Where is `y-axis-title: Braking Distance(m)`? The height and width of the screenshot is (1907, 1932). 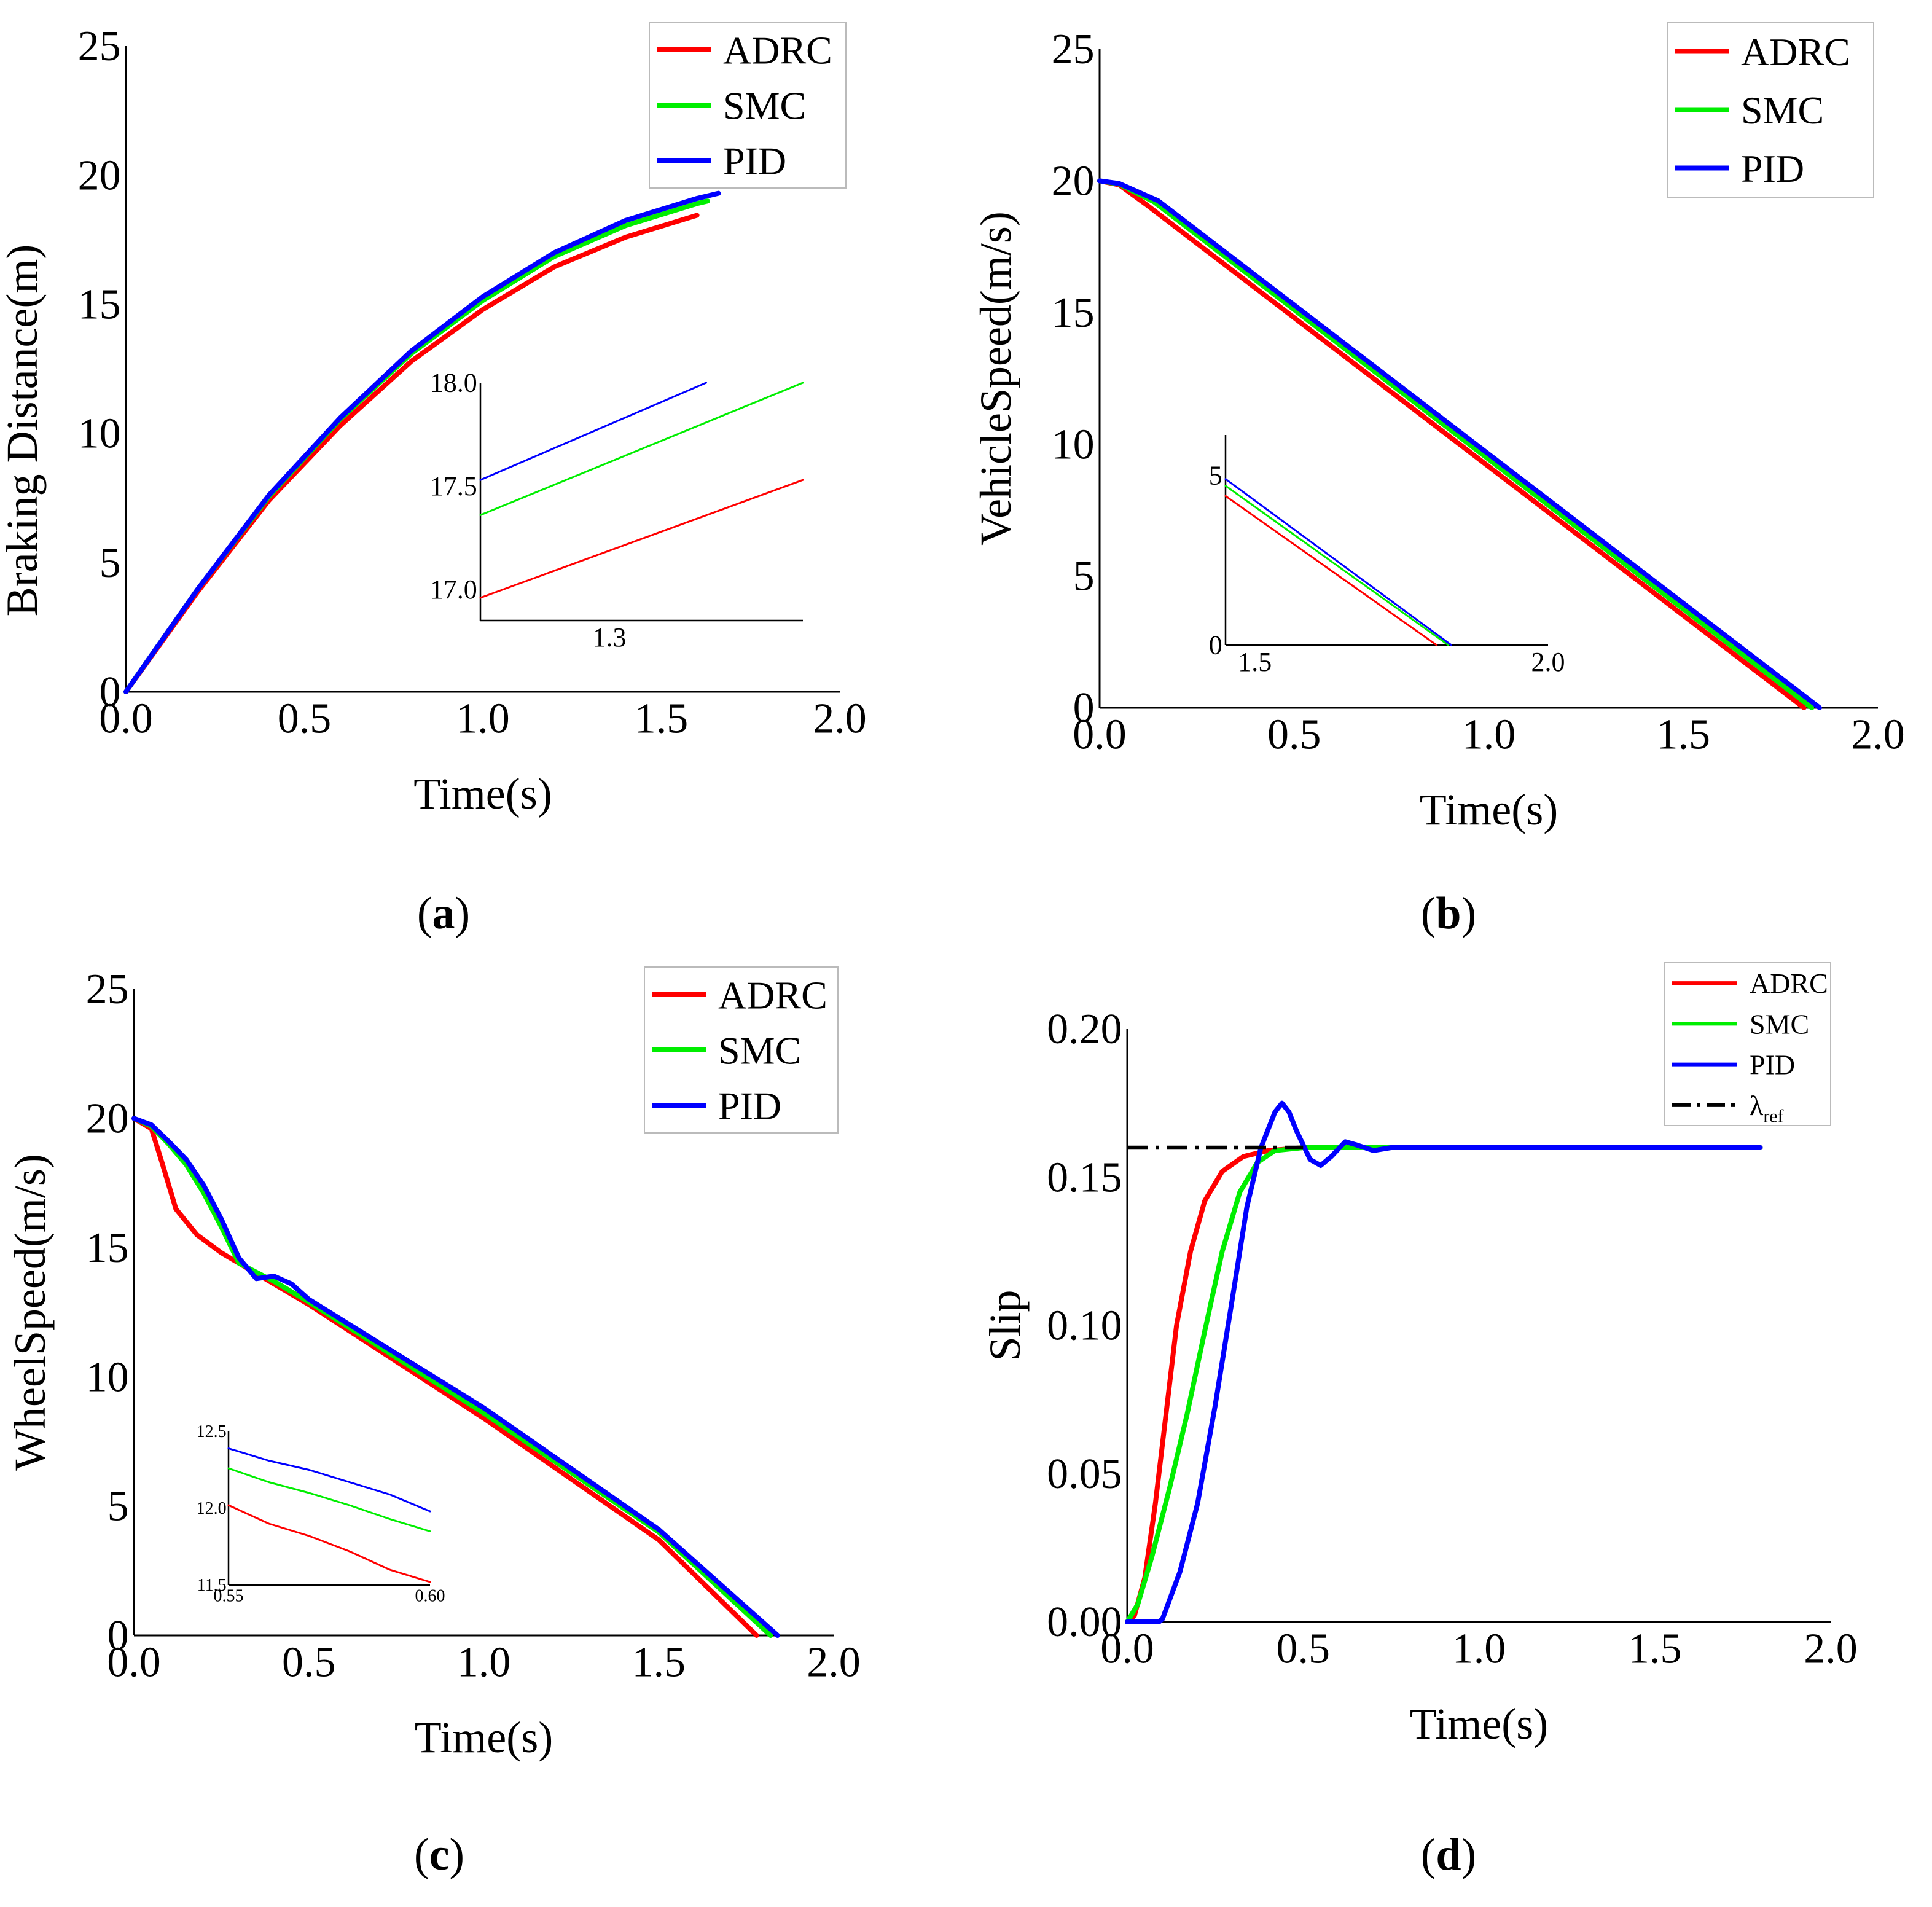
y-axis-title: Braking Distance(m) is located at coordinates (23, 431).